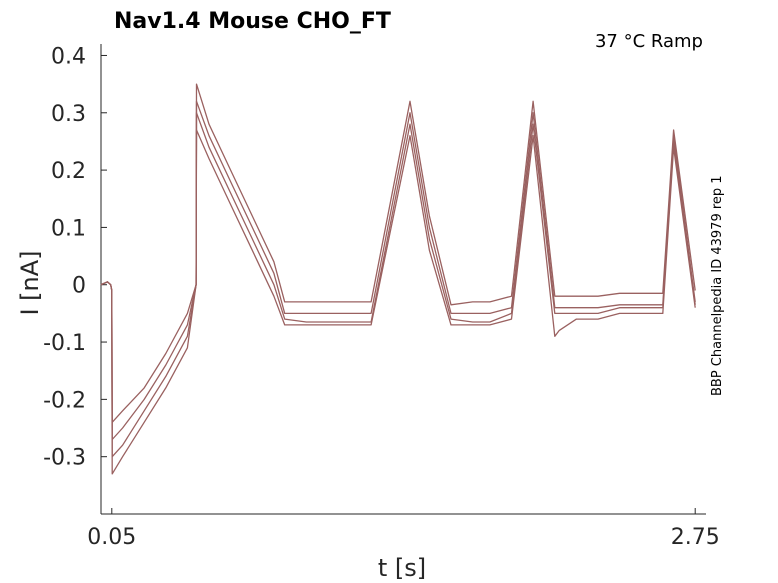  I want to click on chart-title: Nav1.4 Mouse CHO_FT, so click(252, 21).